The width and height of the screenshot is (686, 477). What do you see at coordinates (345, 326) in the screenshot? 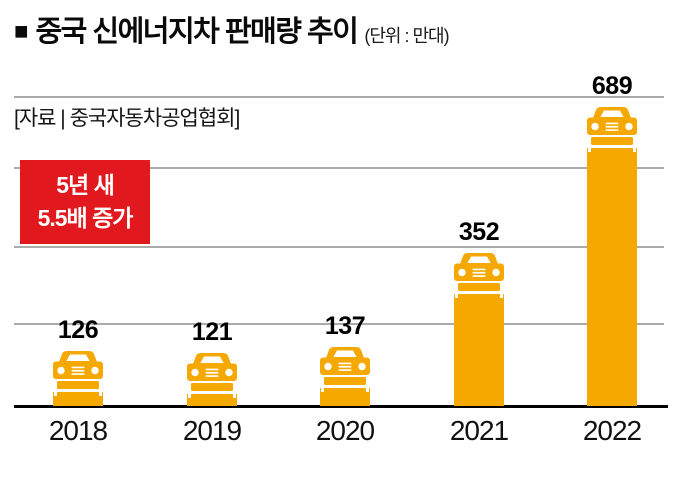
I see `value-label: 137` at bounding box center [345, 326].